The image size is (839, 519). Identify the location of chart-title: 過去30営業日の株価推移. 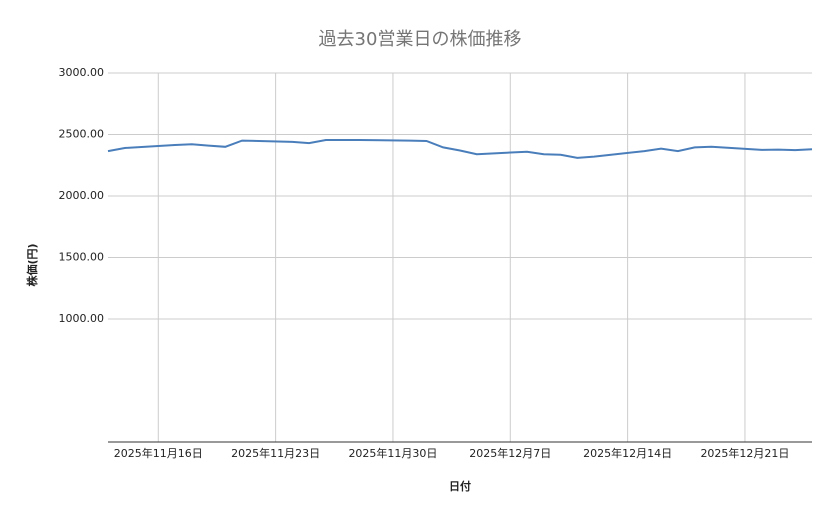
(420, 39).